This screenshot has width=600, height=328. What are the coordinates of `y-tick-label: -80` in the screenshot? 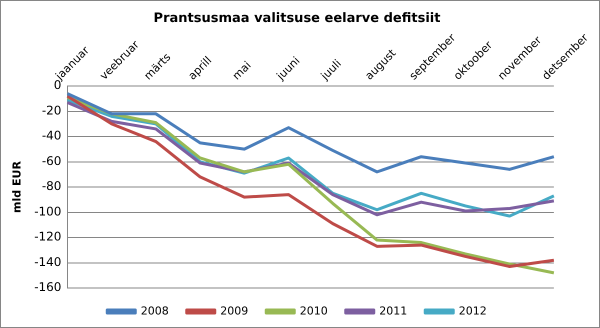 It's located at (52, 186).